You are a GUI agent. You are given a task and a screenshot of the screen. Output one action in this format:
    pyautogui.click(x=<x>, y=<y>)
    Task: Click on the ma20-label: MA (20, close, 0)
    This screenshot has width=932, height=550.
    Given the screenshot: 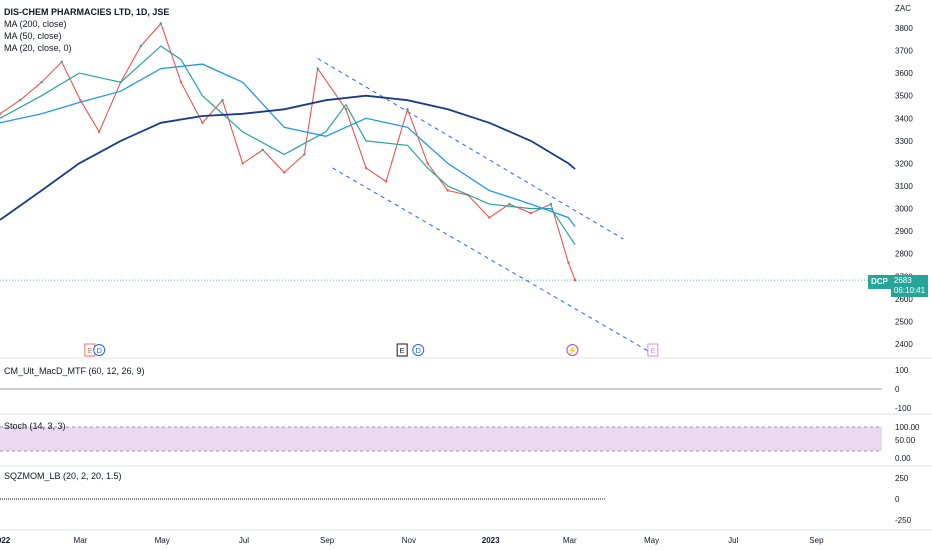 What is the action you would take?
    pyautogui.click(x=38, y=48)
    